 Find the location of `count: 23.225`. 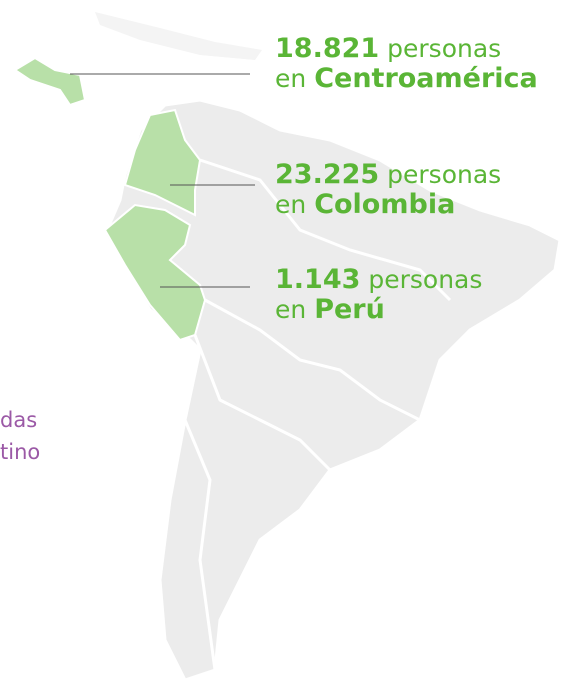

count: 23.225 is located at coordinates (327, 174).